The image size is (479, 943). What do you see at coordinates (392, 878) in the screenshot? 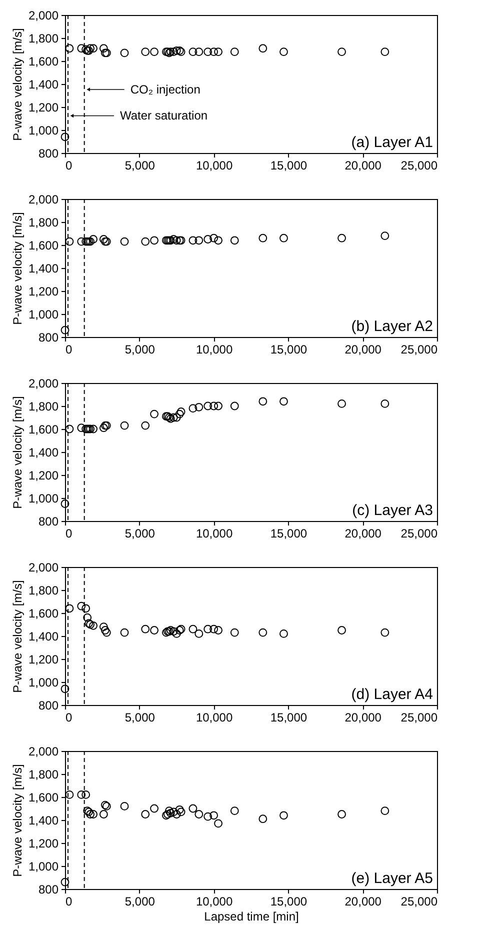
I see `annotation: (e) Layer A5` at bounding box center [392, 878].